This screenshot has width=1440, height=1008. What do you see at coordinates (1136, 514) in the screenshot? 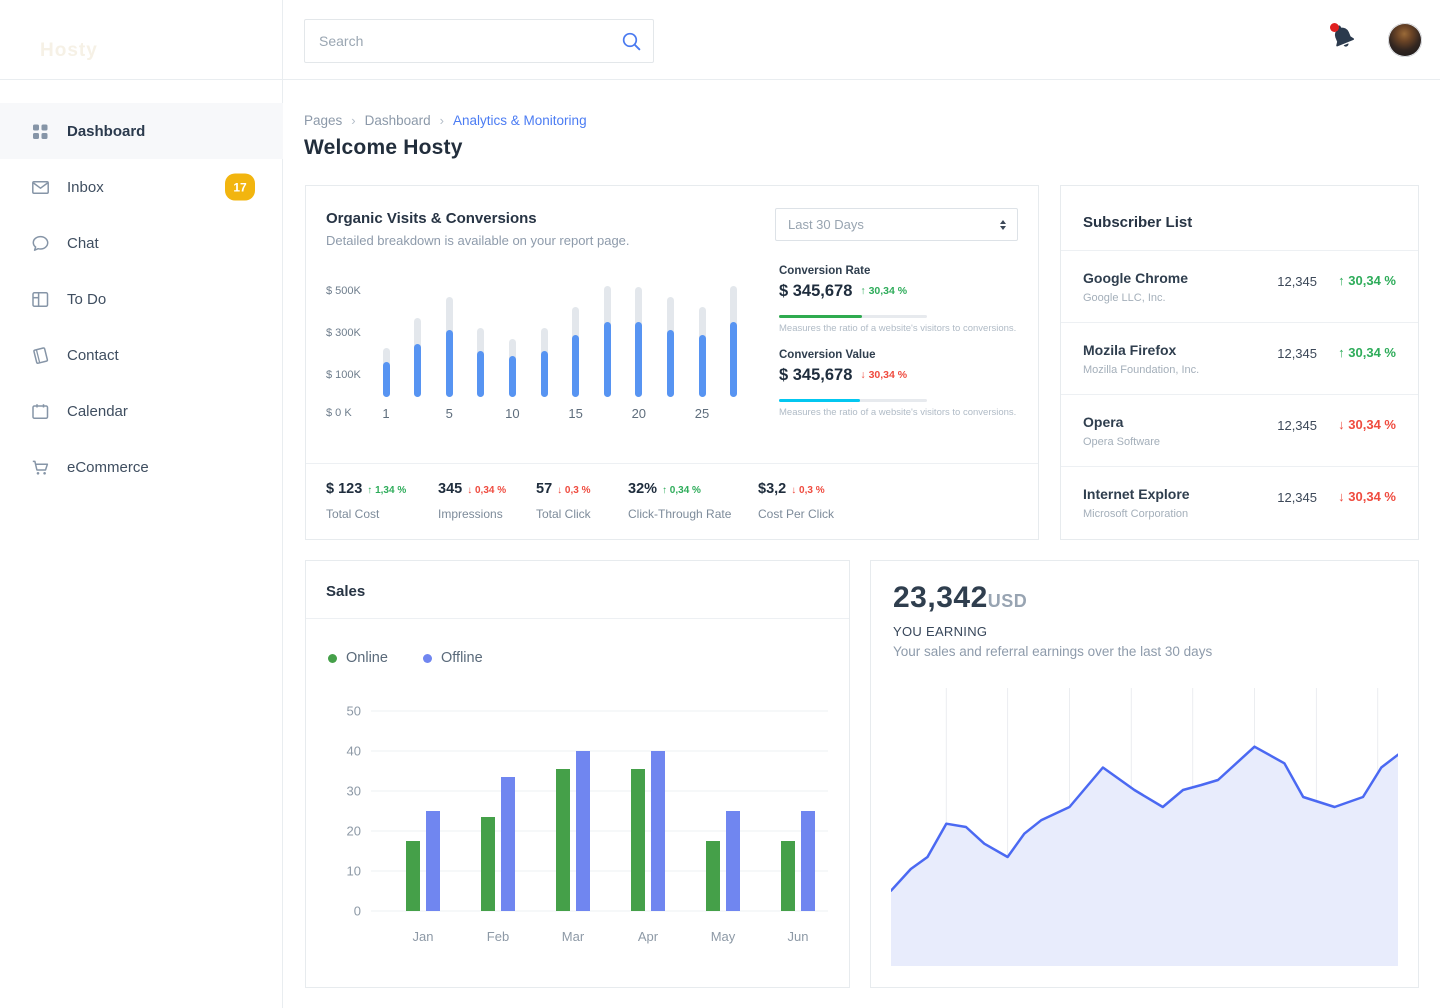
I see `subscriber-company: Microsoft Corporation` at bounding box center [1136, 514].